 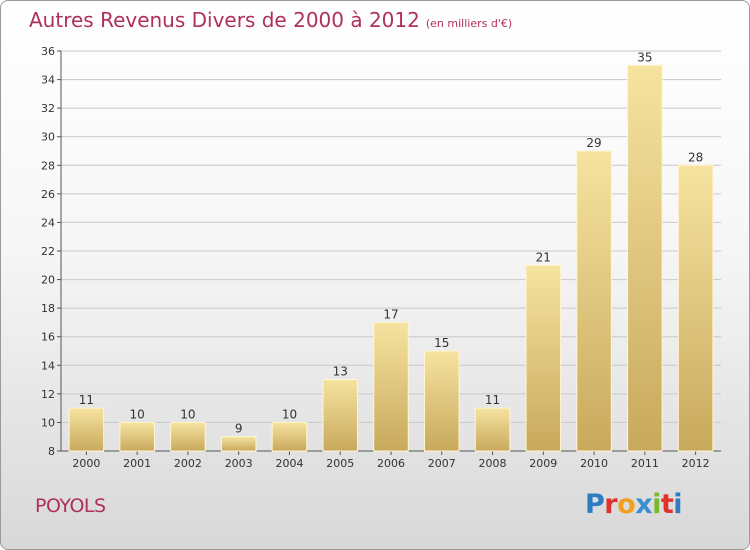 I want to click on data-label-2000: 11, so click(x=86, y=400).